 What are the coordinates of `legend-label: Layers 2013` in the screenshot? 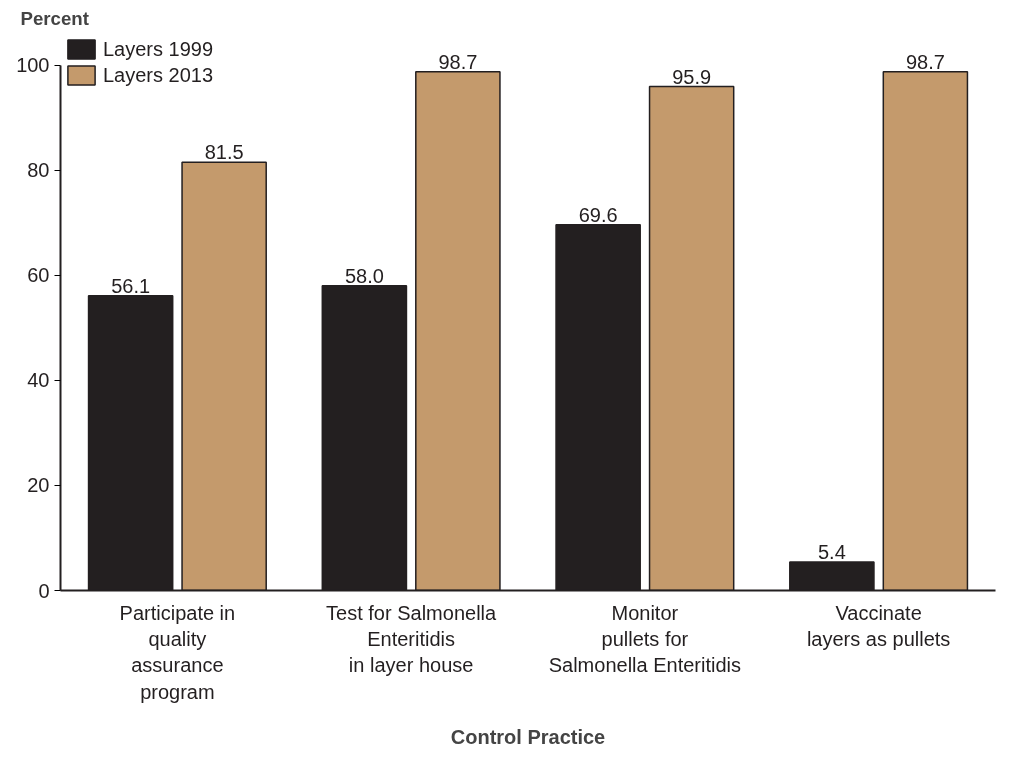 It's located at (158, 75).